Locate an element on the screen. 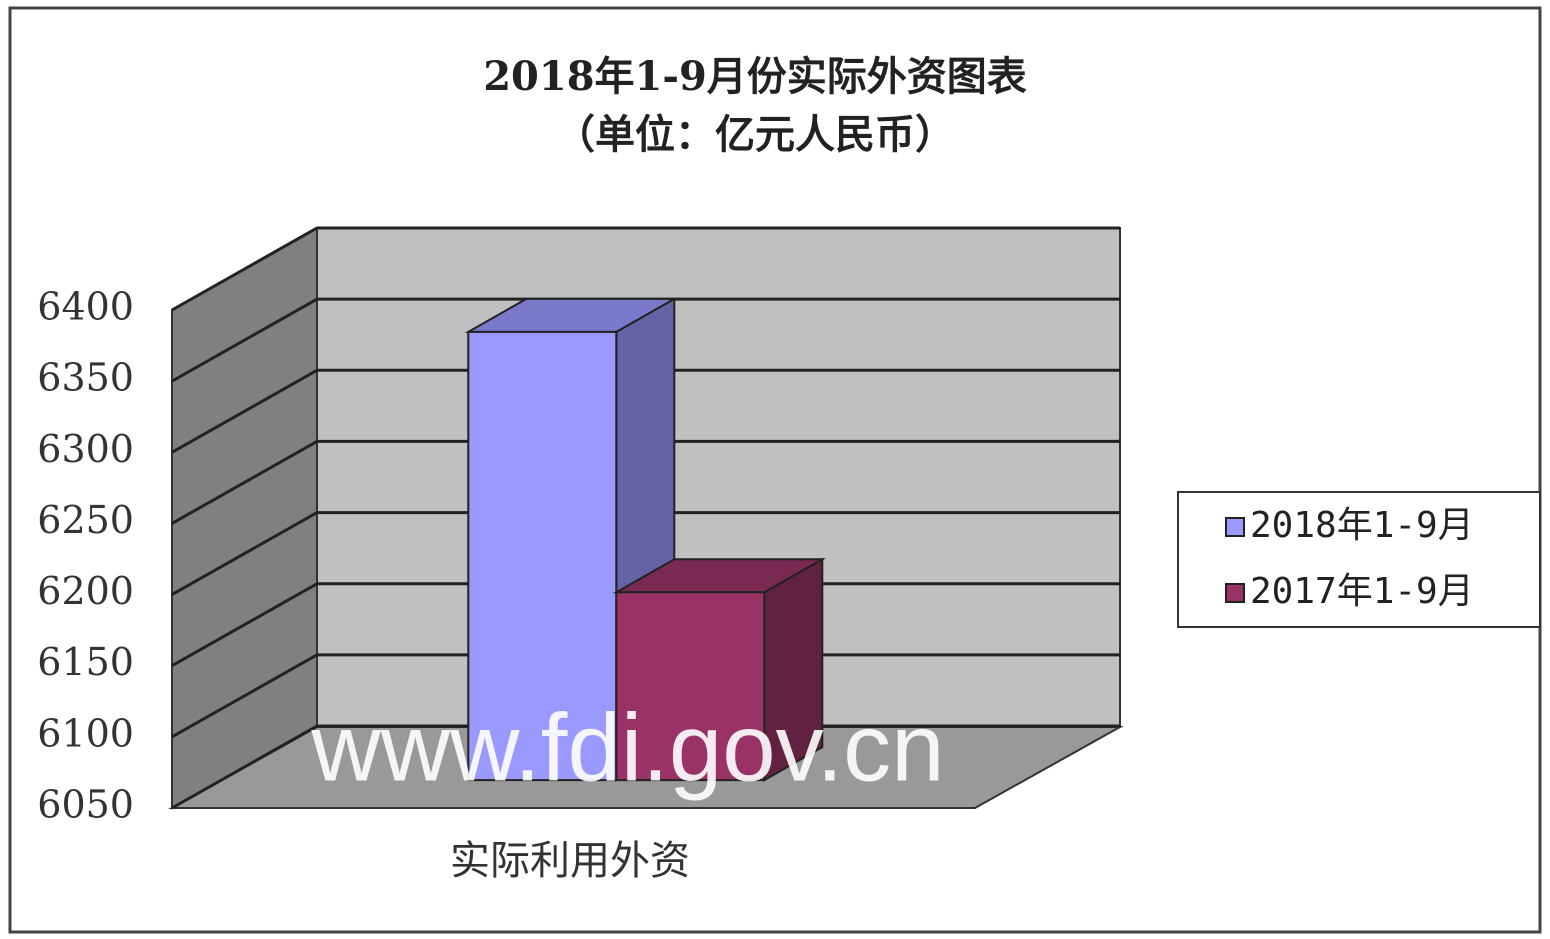 The image size is (1550, 939). legend is located at coordinates (1359, 559).